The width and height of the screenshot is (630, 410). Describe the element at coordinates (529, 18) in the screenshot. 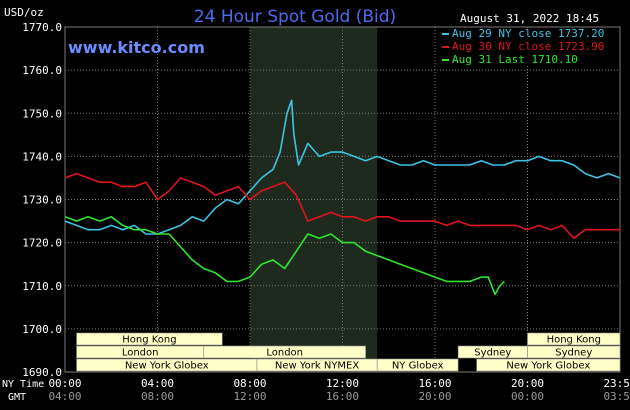

I see `timestamp: August 31, 2022 18:45` at that location.